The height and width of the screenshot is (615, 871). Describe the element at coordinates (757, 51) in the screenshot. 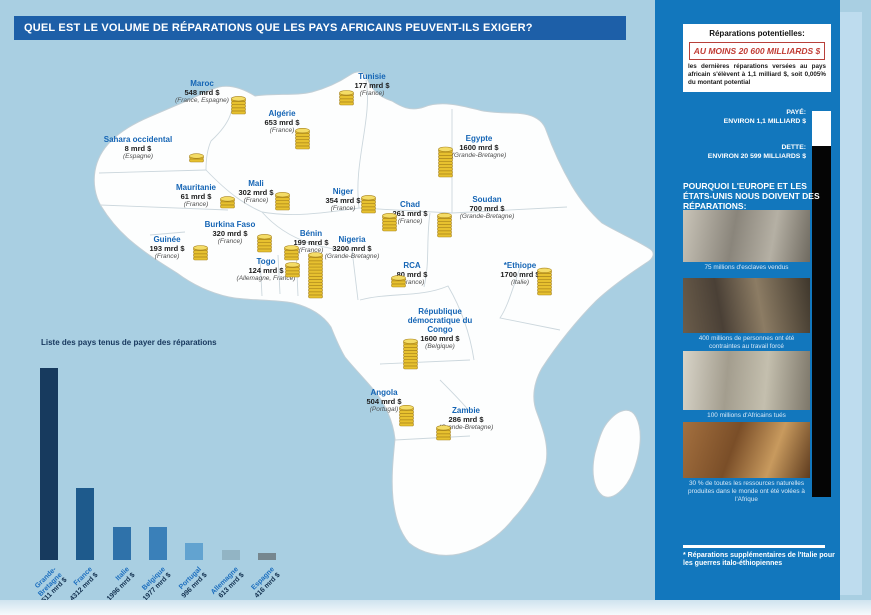

I see `box-highlight: AU MOINS 20 600 MILLIARDS $` at that location.